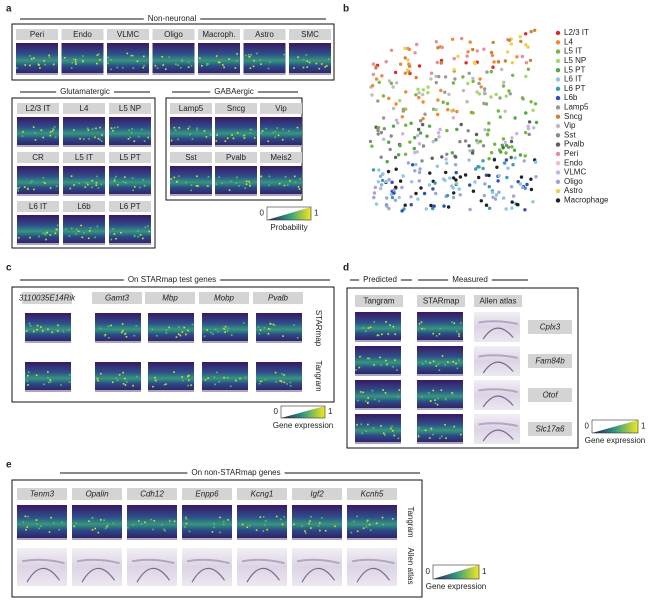 The width and height of the screenshot is (649, 603). Describe the element at coordinates (130, 108) in the screenshot. I see `label: L5 NP` at that location.